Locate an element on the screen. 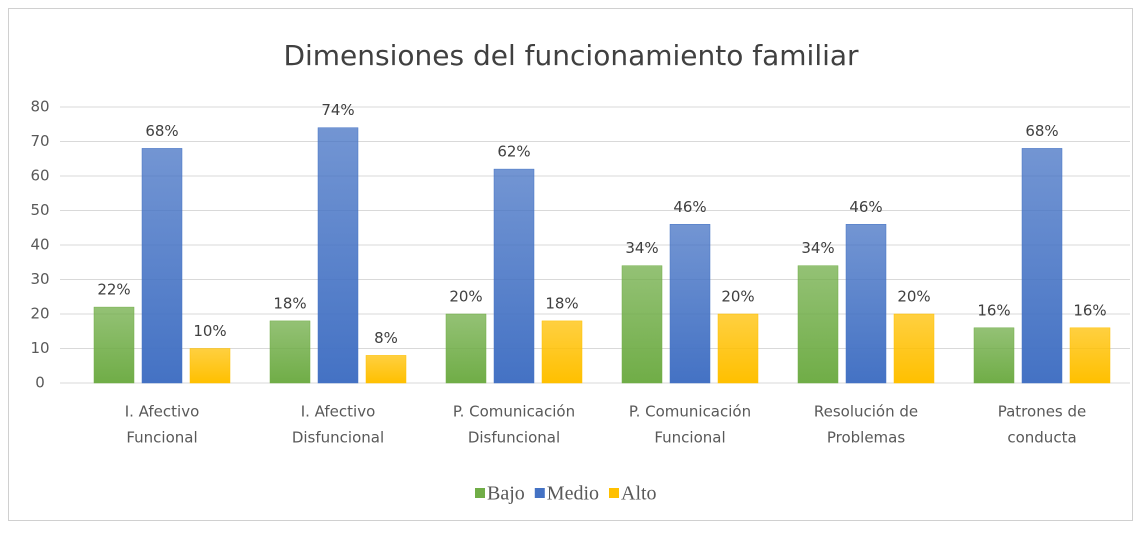  value-label: 74% is located at coordinates (337, 110).